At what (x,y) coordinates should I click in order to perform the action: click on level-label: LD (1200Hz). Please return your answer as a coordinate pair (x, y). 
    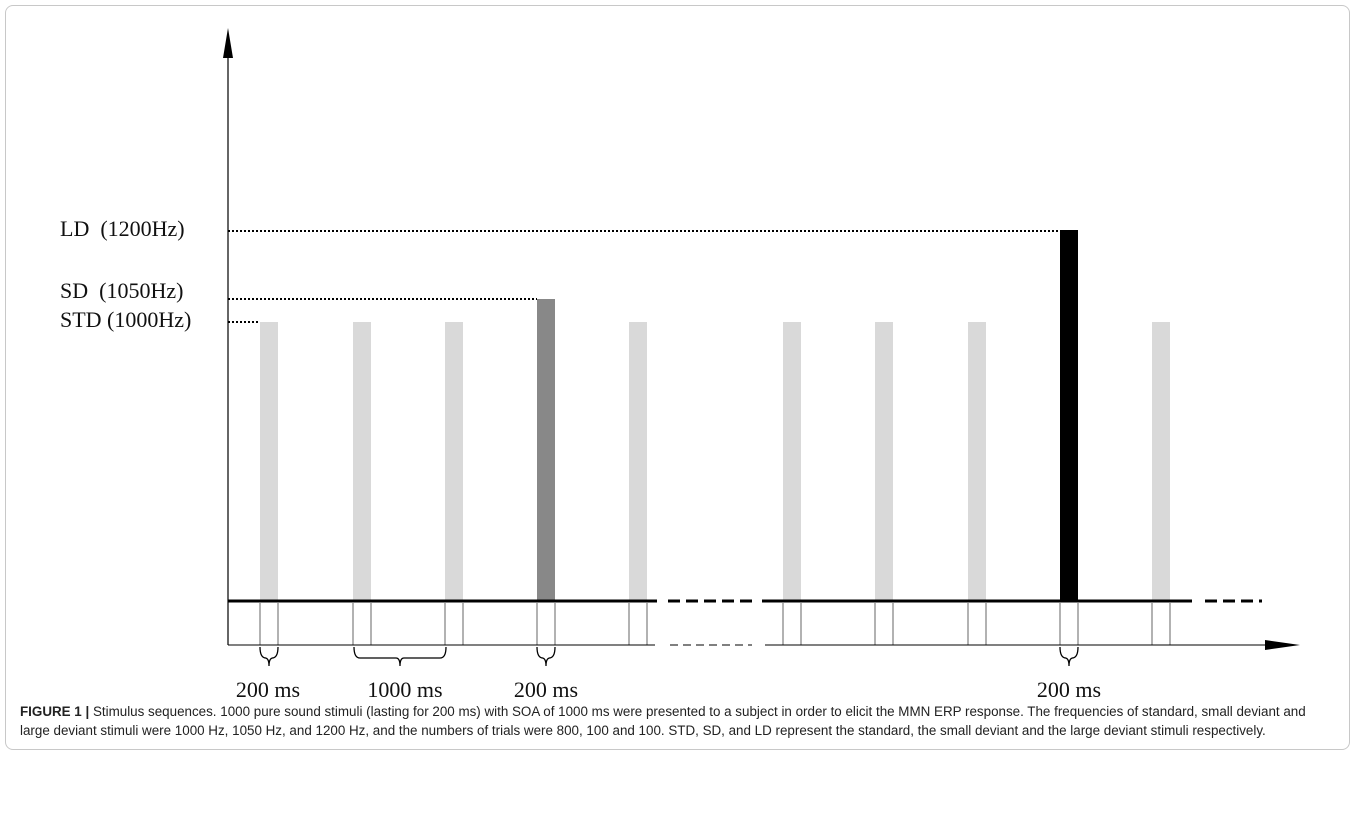
    Looking at the image, I should click on (122, 228).